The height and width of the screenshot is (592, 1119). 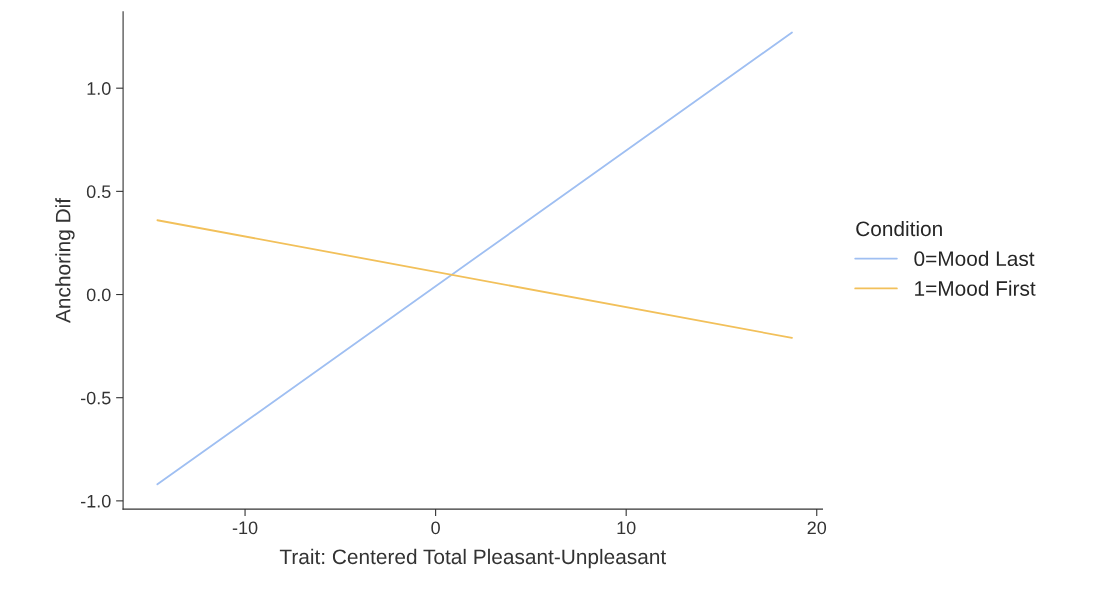 I want to click on y-tick-label: -1.0, so click(x=95, y=501).